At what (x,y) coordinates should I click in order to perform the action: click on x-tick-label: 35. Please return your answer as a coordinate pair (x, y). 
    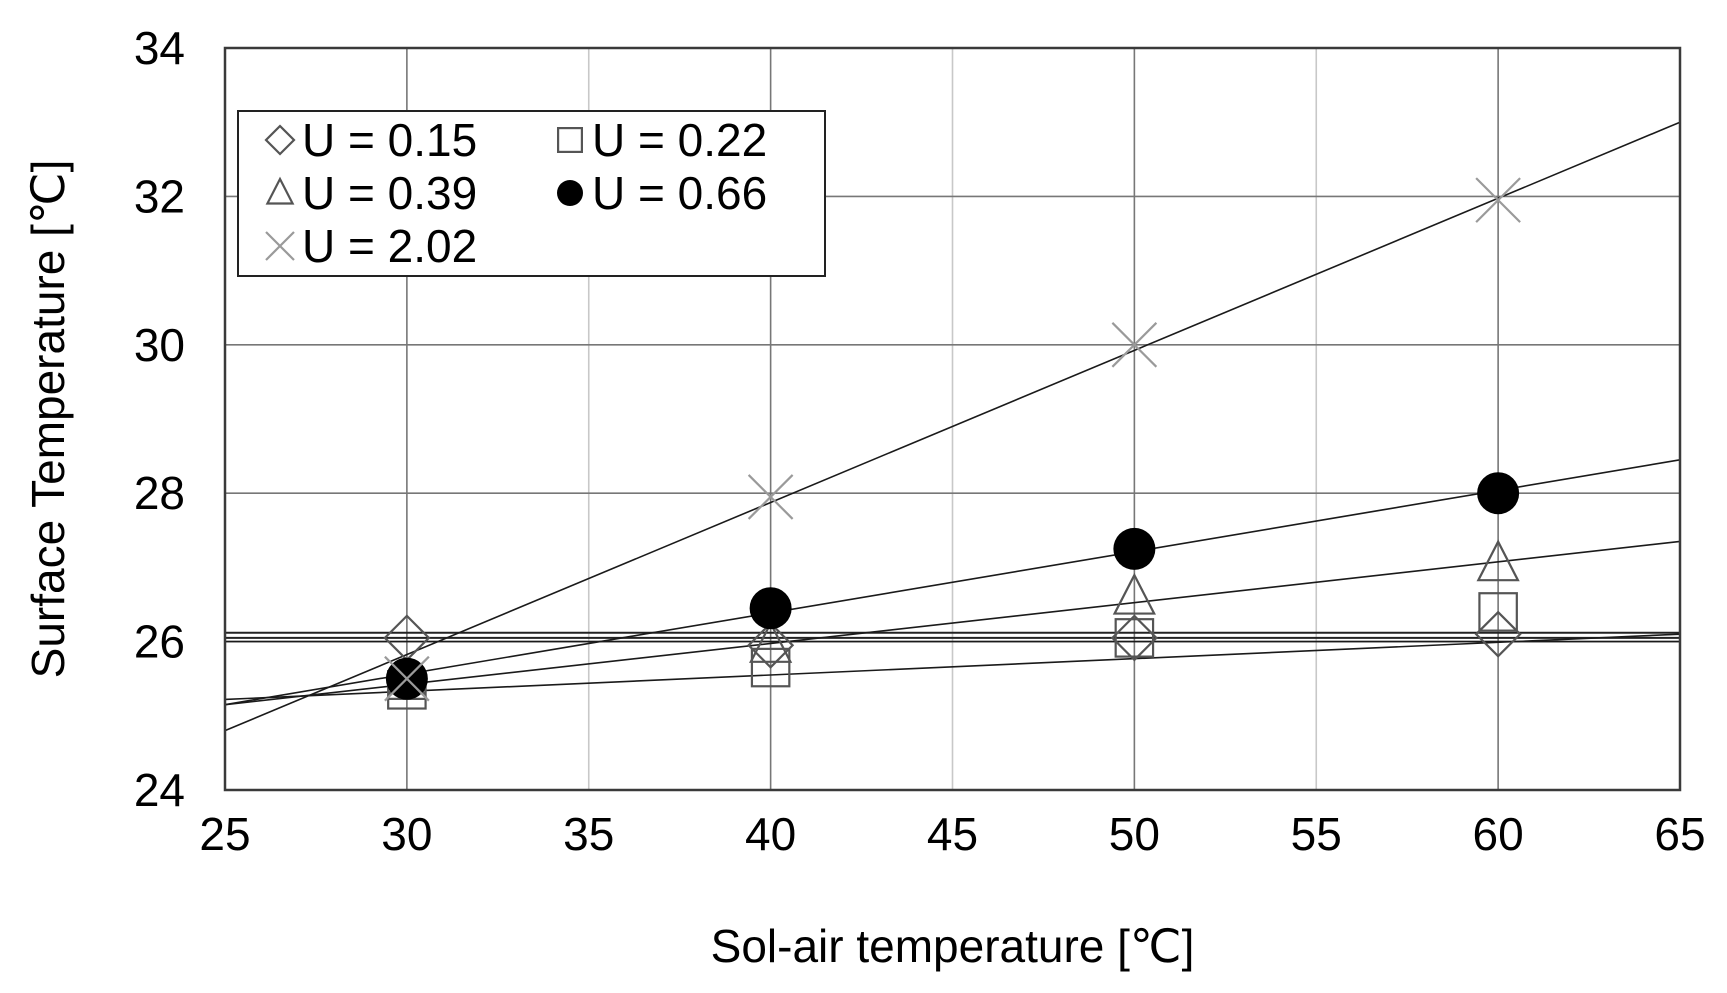
    Looking at the image, I should click on (588, 834).